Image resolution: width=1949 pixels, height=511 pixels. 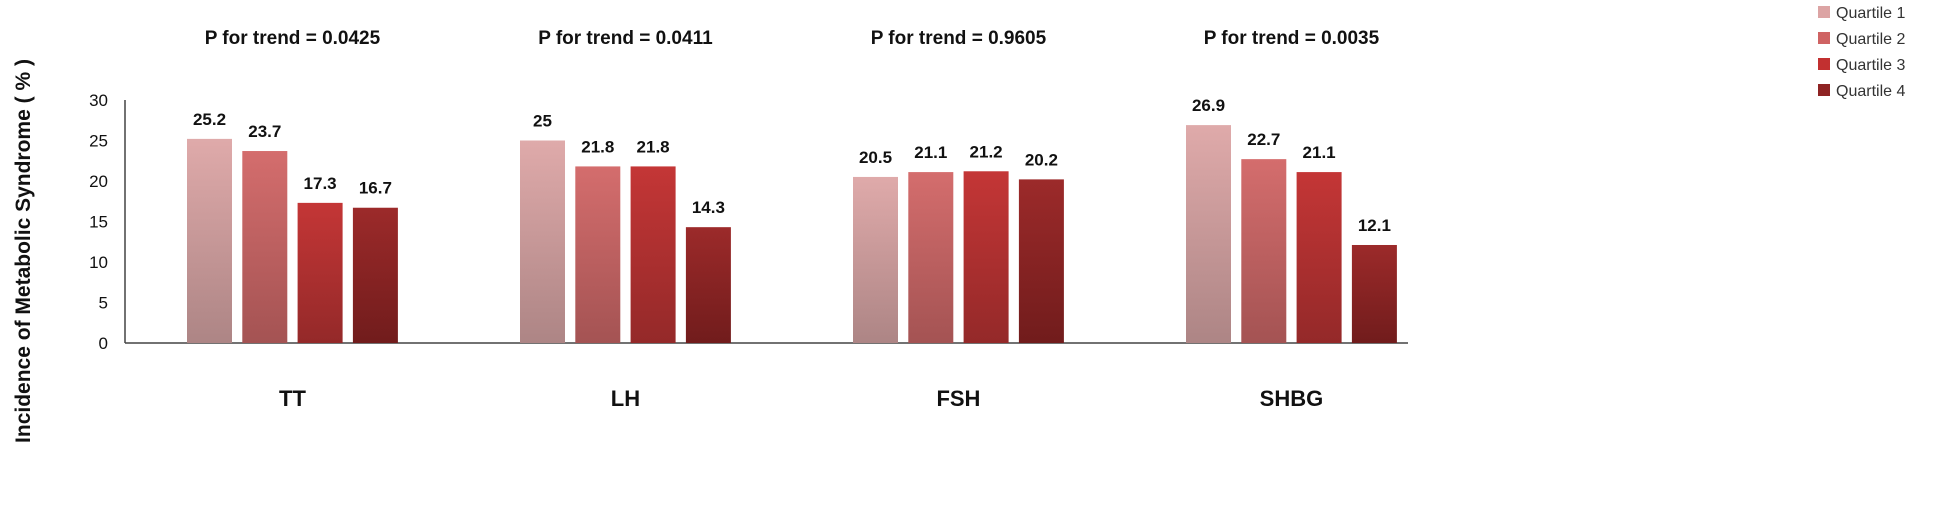 I want to click on legend-swatch-q4, so click(x=1824, y=90).